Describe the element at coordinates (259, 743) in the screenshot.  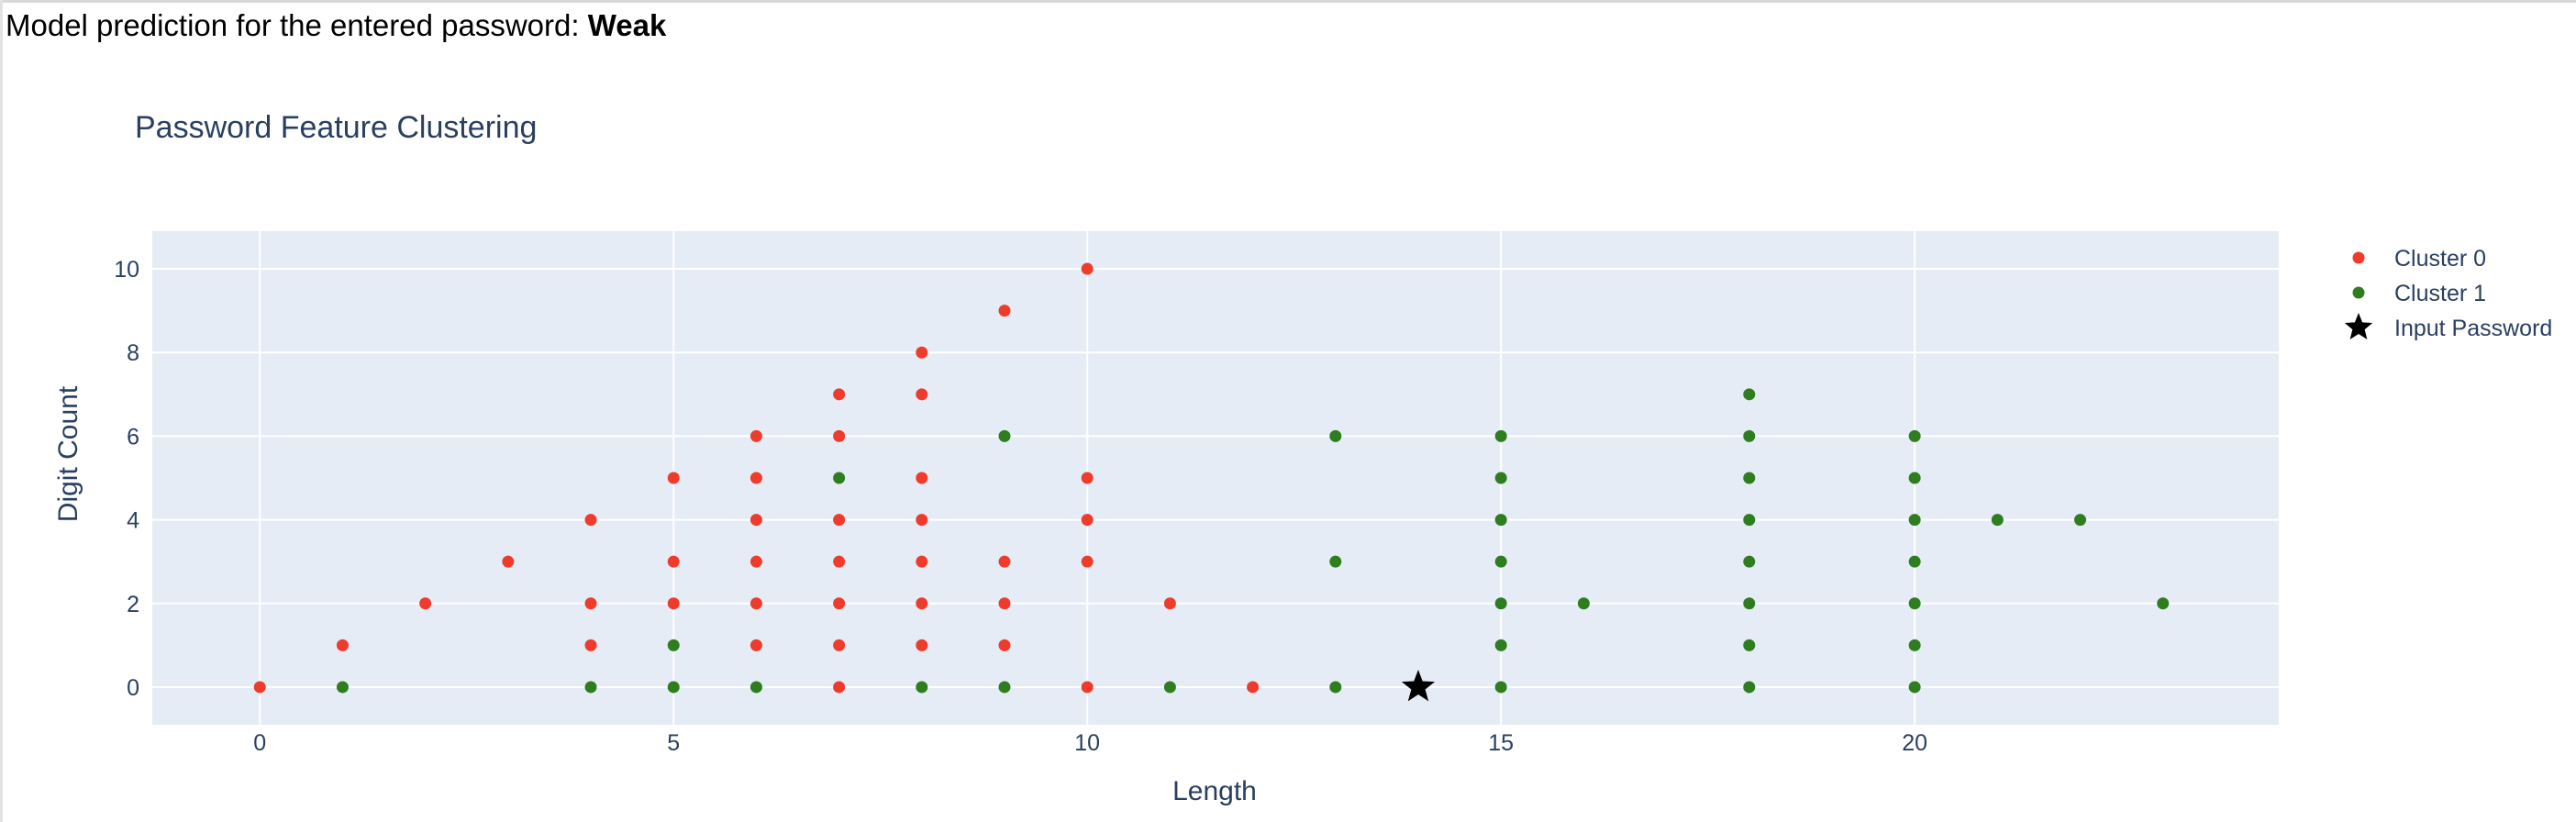
I see `x-tick-label: 0` at that location.